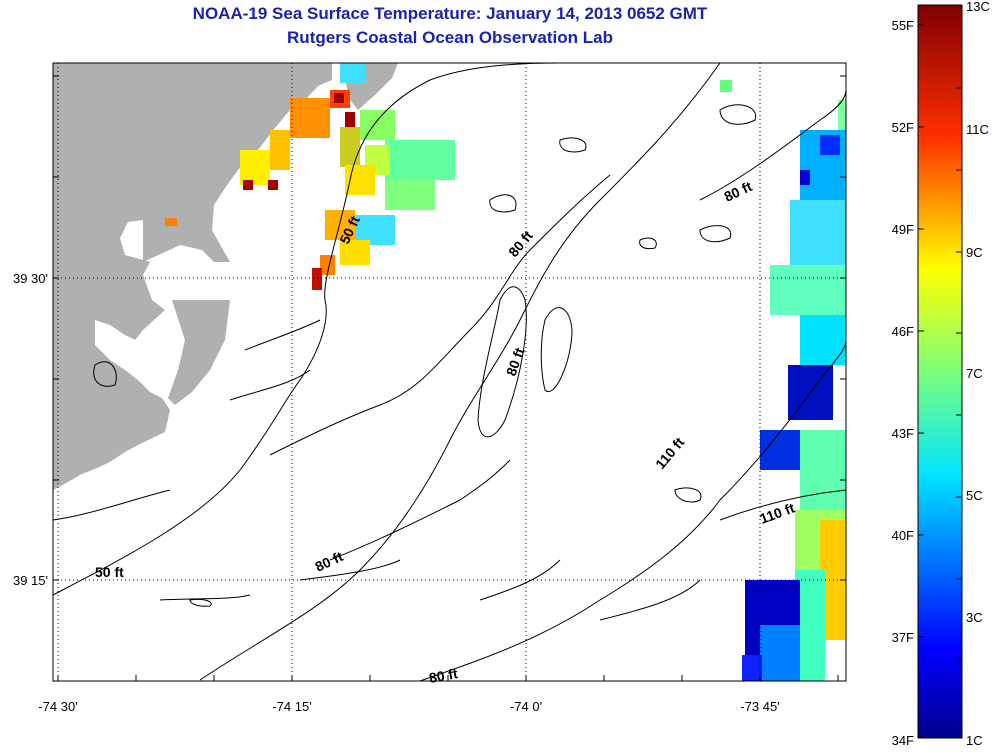 This screenshot has width=992, height=754. What do you see at coordinates (974, 373) in the screenshot?
I see `colorbar-c-label: 7C` at bounding box center [974, 373].